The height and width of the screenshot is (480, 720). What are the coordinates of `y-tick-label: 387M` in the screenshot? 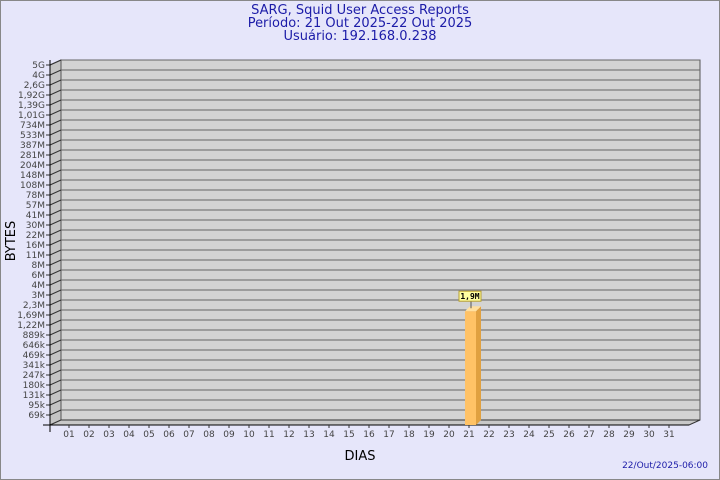 It's located at (32, 146).